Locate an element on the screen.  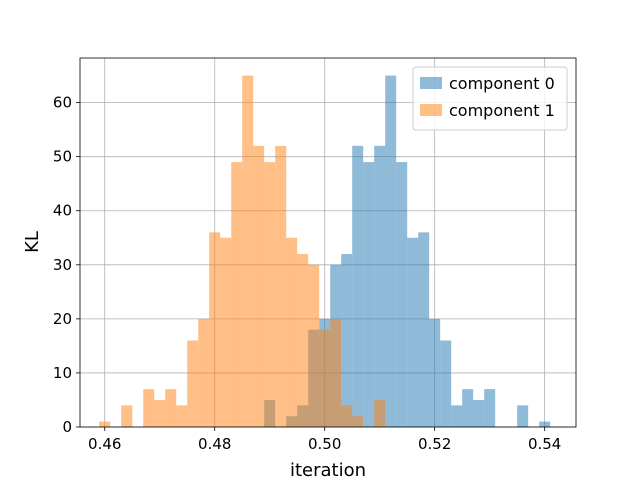
x-tick-label: 0.54 is located at coordinates (544, 444).